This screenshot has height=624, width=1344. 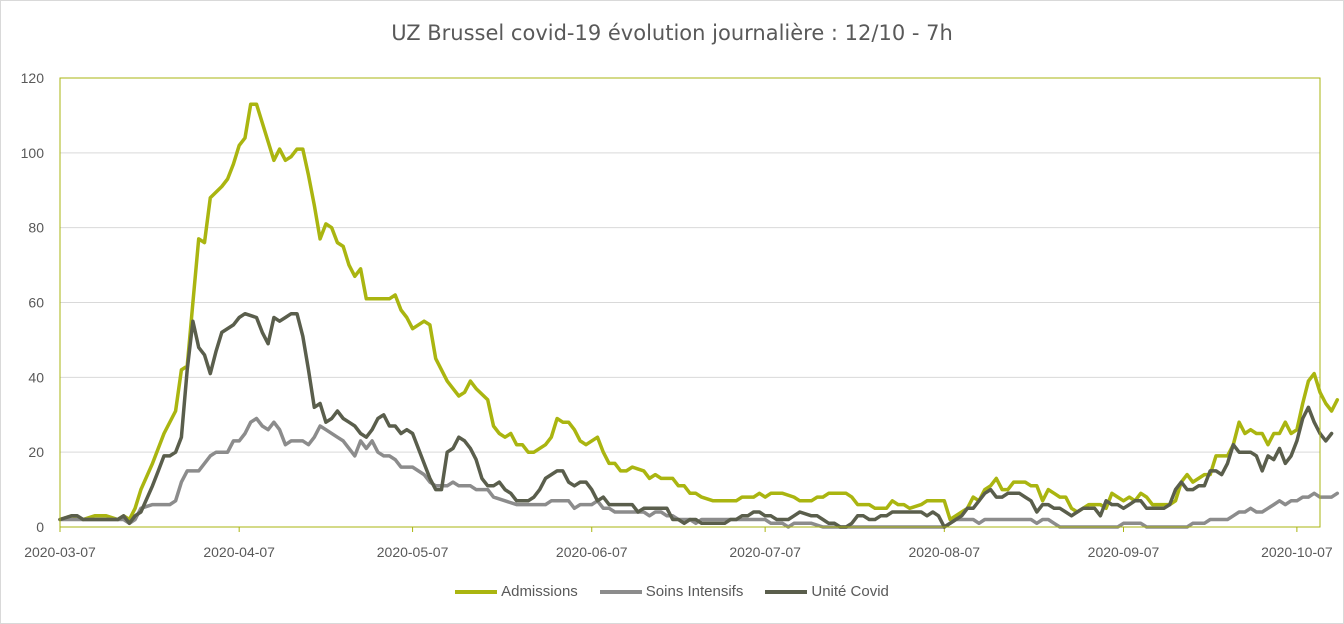 What do you see at coordinates (60, 552) in the screenshot?
I see `x-tick-label: 2020-03-07` at bounding box center [60, 552].